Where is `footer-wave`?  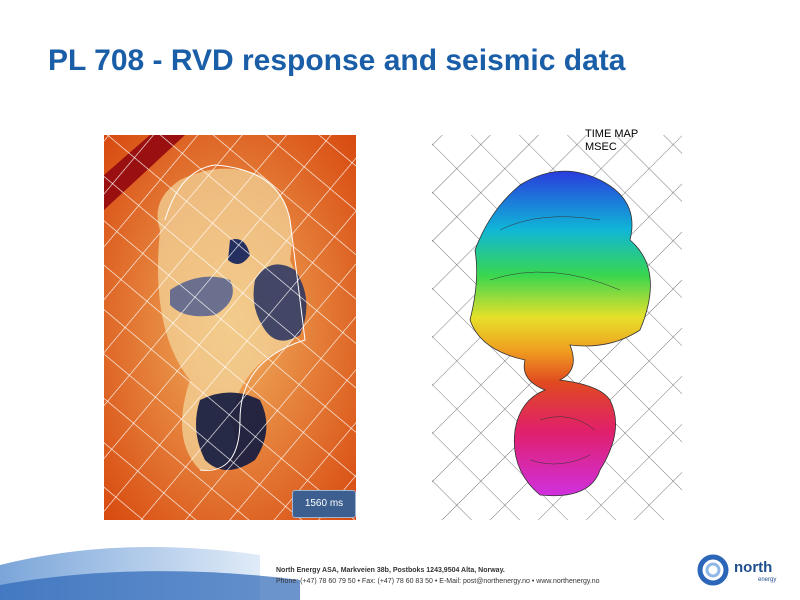 footer-wave is located at coordinates (150, 585).